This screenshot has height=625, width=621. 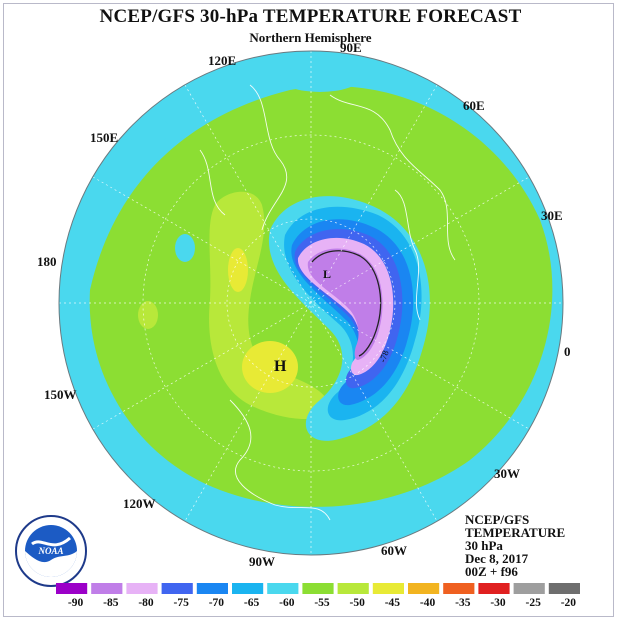 I want to click on info-model: NCEP/GFS, so click(x=497, y=519).